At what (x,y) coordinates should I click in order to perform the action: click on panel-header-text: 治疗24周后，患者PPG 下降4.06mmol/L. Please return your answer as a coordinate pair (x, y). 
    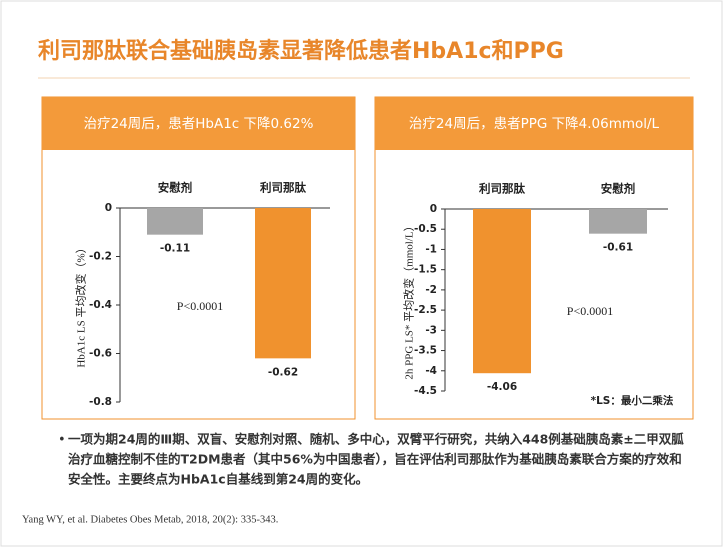
    Looking at the image, I should click on (534, 124).